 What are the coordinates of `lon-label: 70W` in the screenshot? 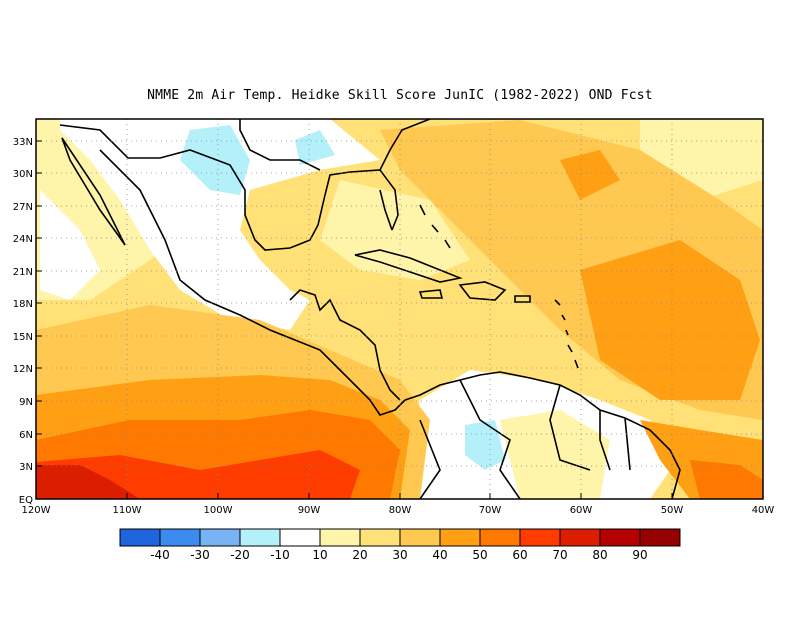 It's located at (490, 510).